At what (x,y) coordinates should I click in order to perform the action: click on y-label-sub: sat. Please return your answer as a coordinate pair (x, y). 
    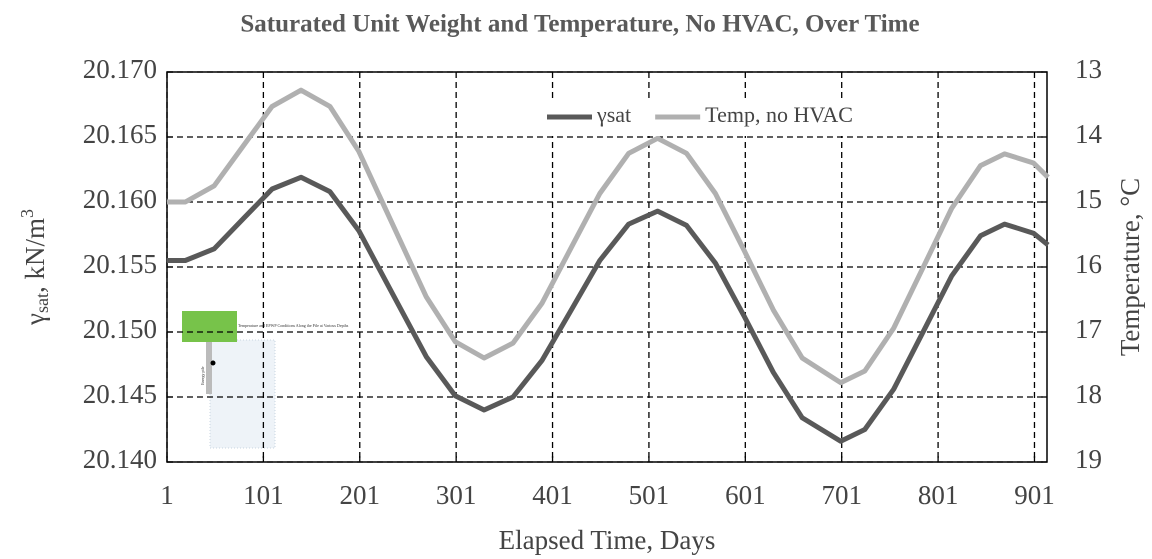
    Looking at the image, I should click on (42, 303).